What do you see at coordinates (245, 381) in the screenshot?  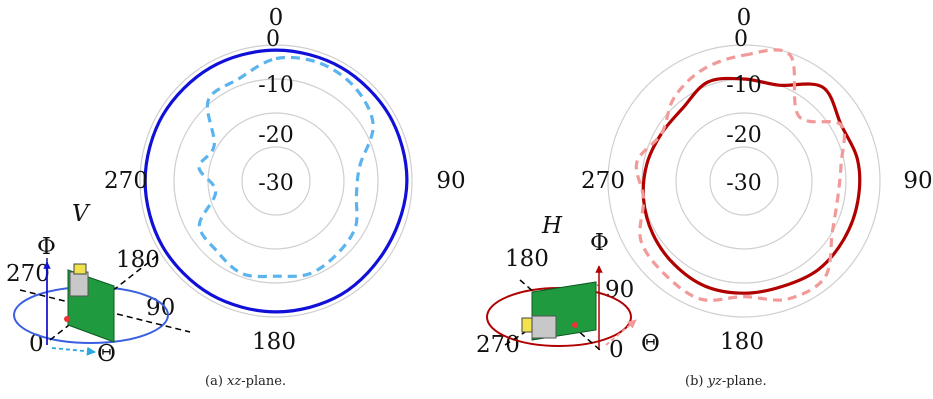 I see `caption-a: (a) xz-plane.` at bounding box center [245, 381].